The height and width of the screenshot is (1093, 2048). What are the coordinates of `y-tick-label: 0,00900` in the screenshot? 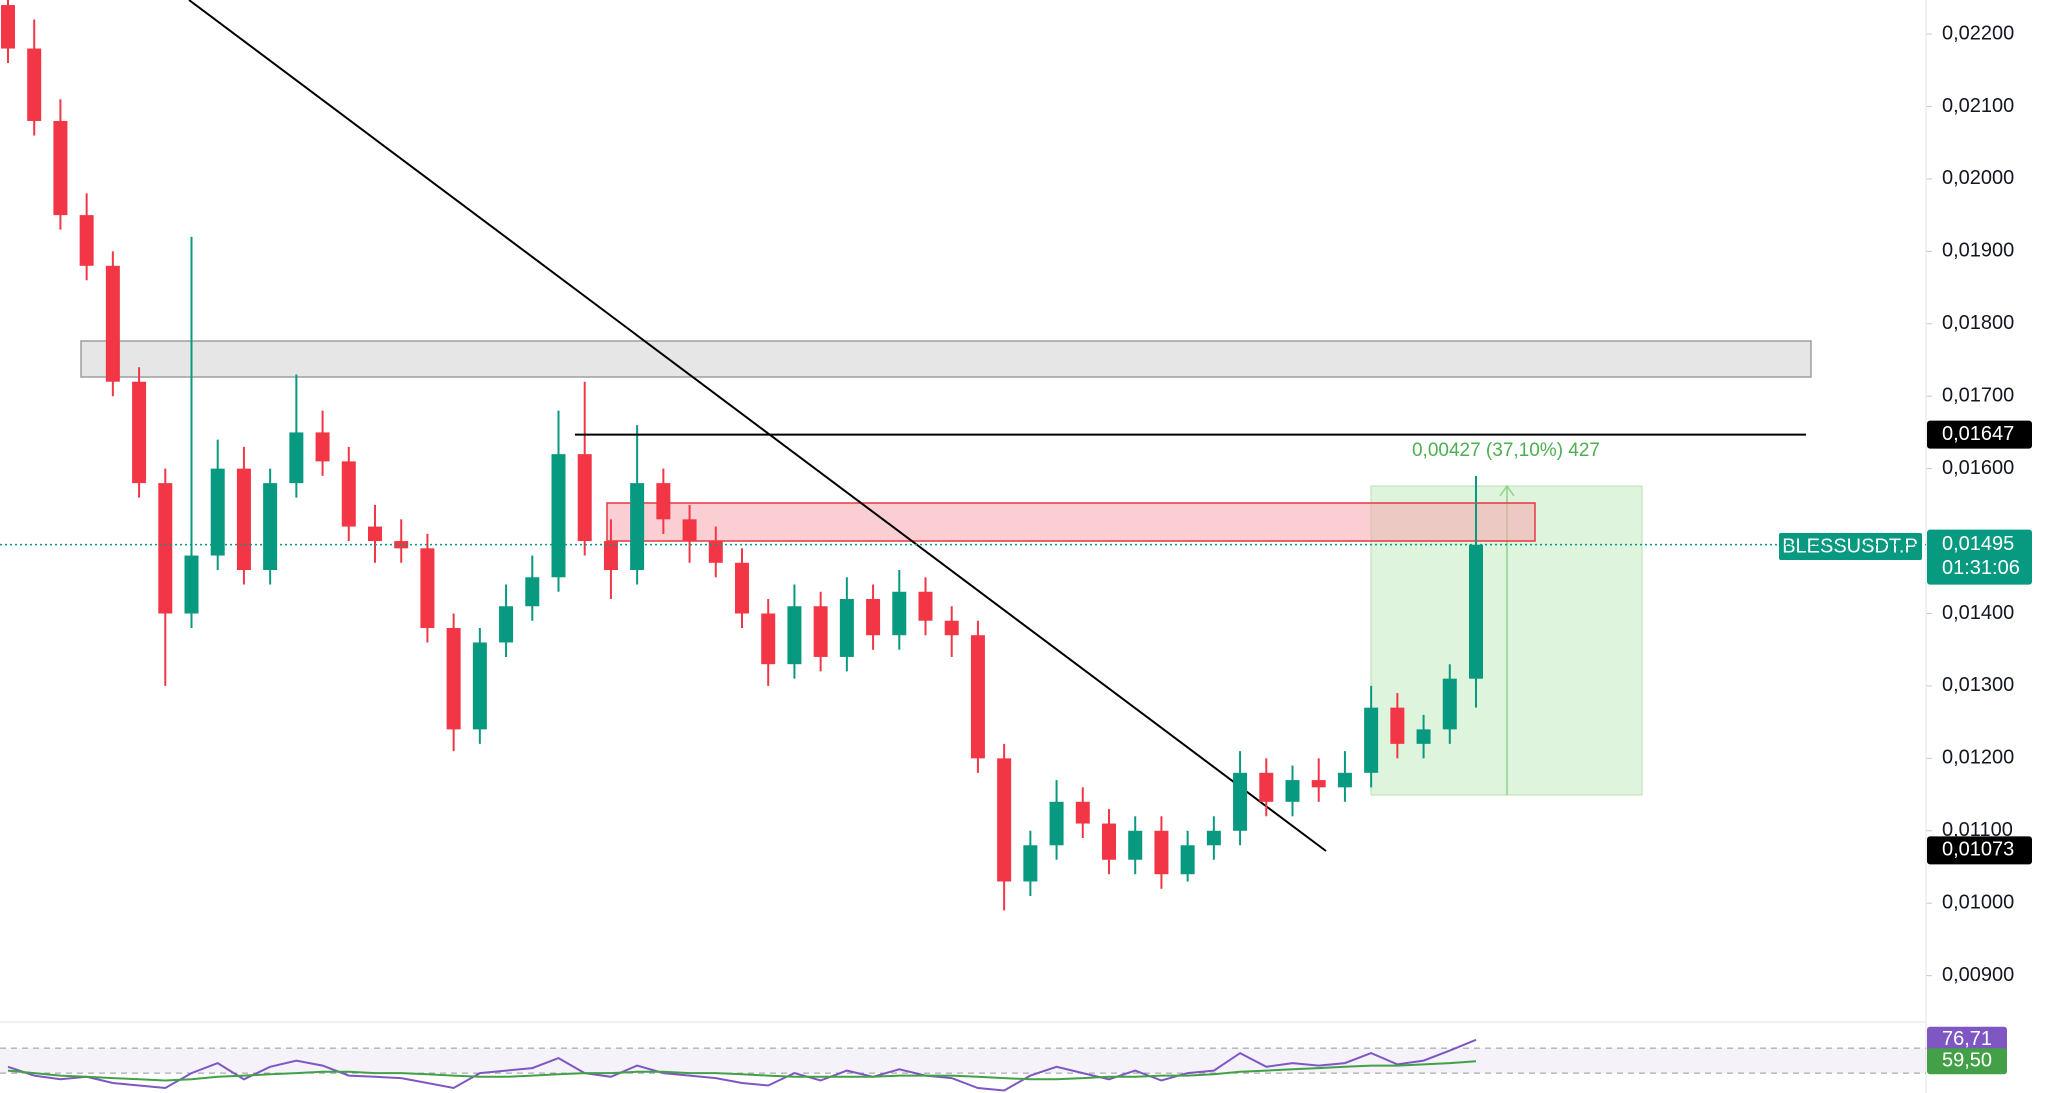 It's located at (1978, 975).